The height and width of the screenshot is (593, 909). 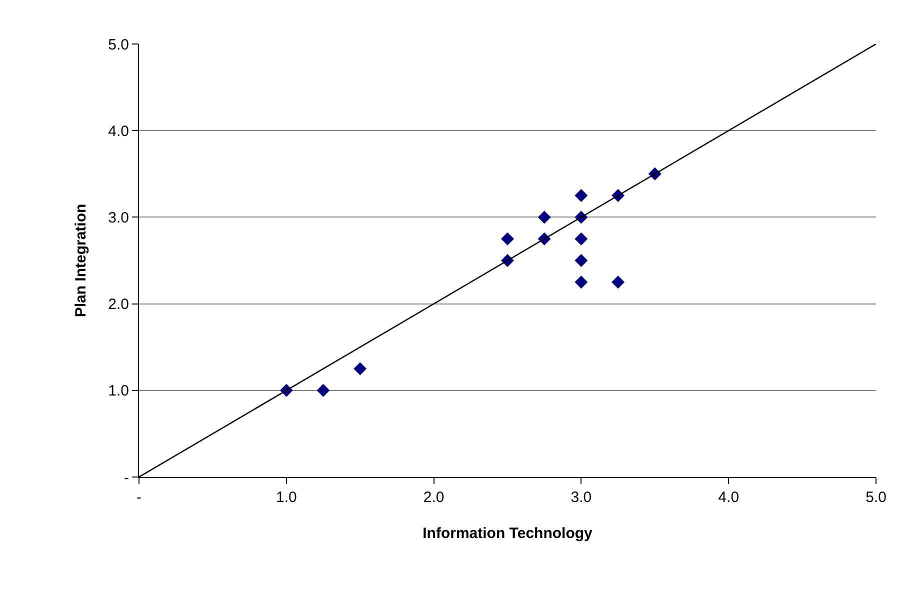 What do you see at coordinates (508, 533) in the screenshot?
I see `x-axis-title: Information Technology` at bounding box center [508, 533].